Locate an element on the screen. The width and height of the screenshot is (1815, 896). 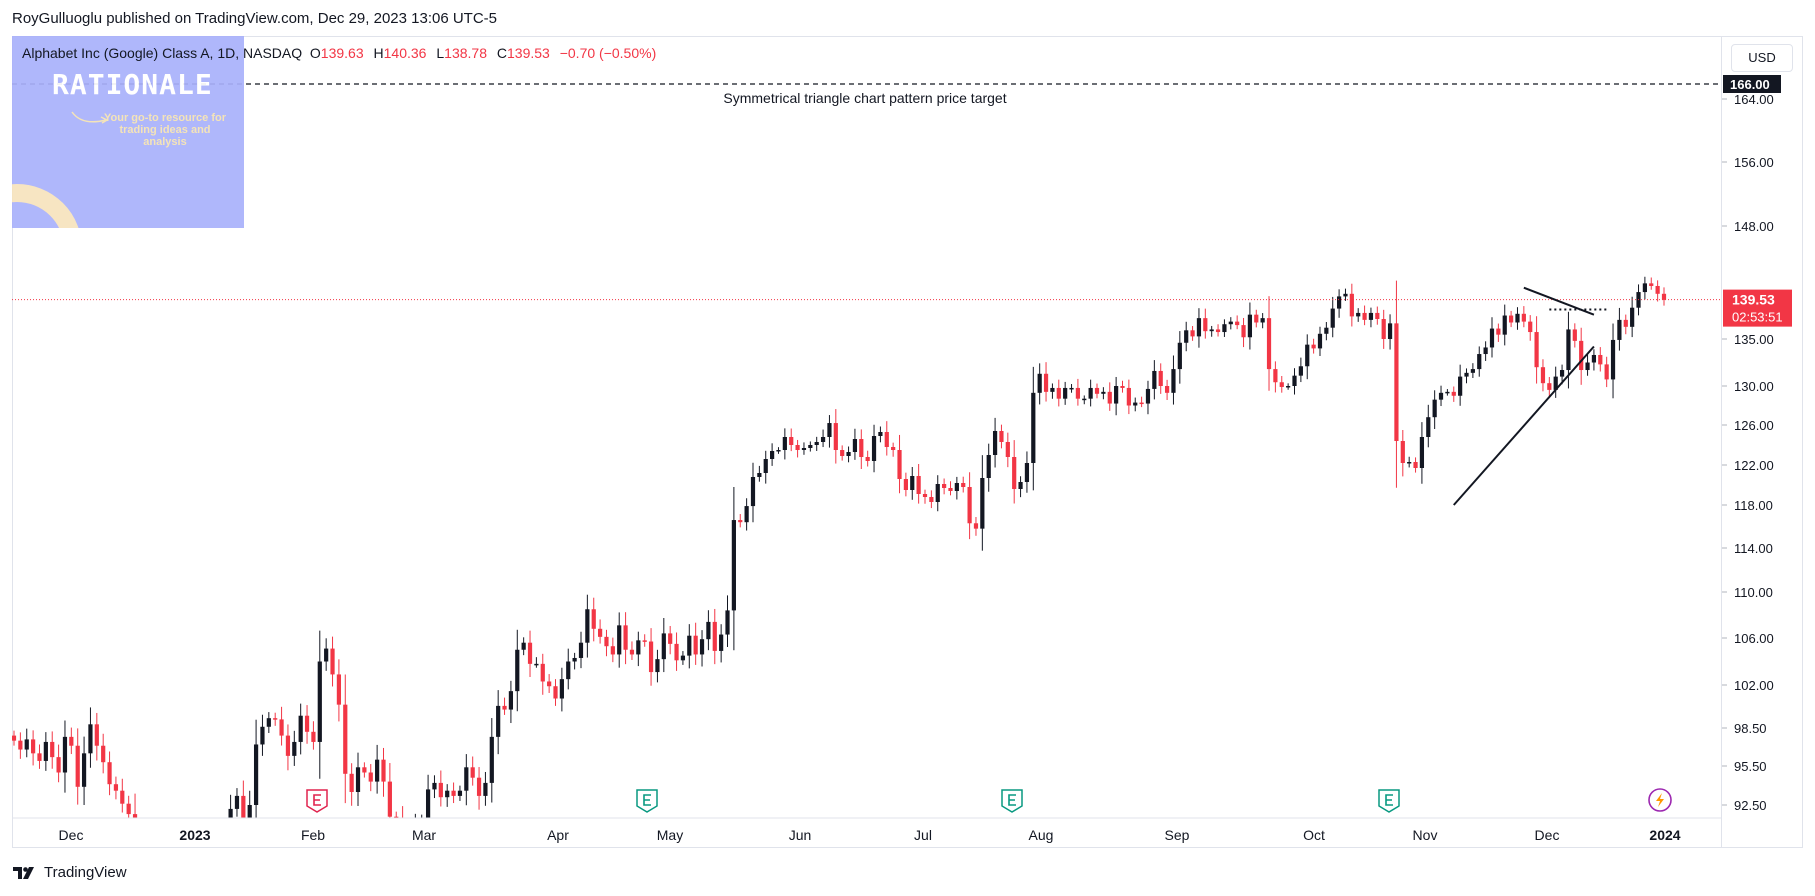
price-tick-label: 114.00 is located at coordinates (1753, 548).